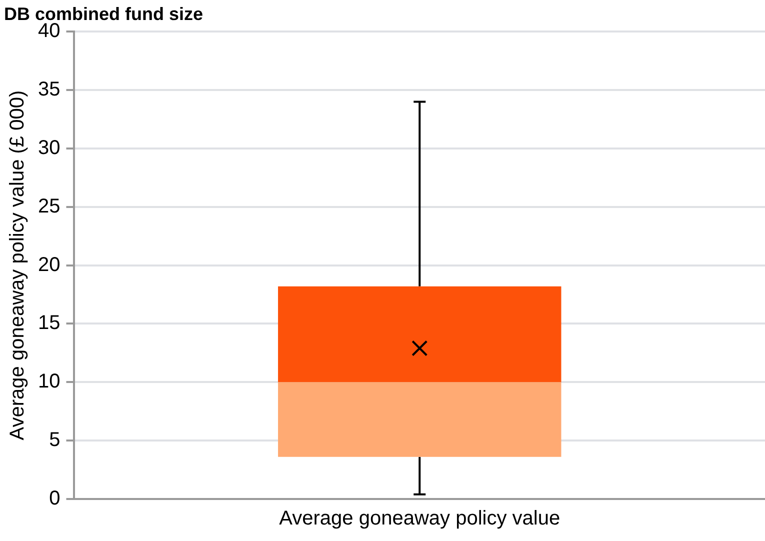  Describe the element at coordinates (49, 265) in the screenshot. I see `y-tick-label: 20` at that location.